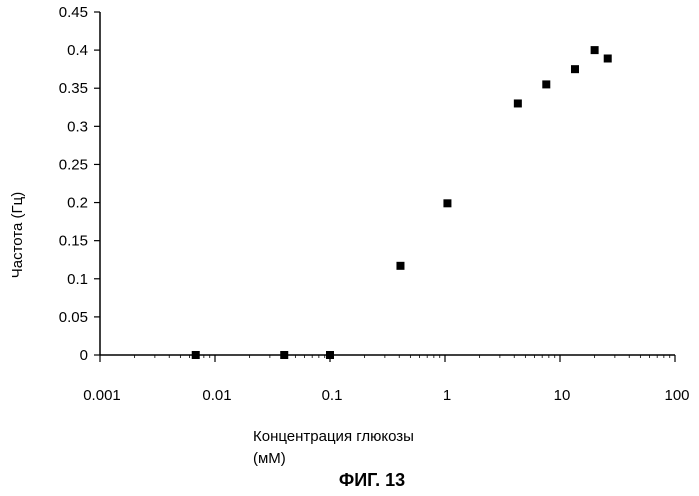  Describe the element at coordinates (332, 395) in the screenshot. I see `x-tick-label: 0.1` at that location.